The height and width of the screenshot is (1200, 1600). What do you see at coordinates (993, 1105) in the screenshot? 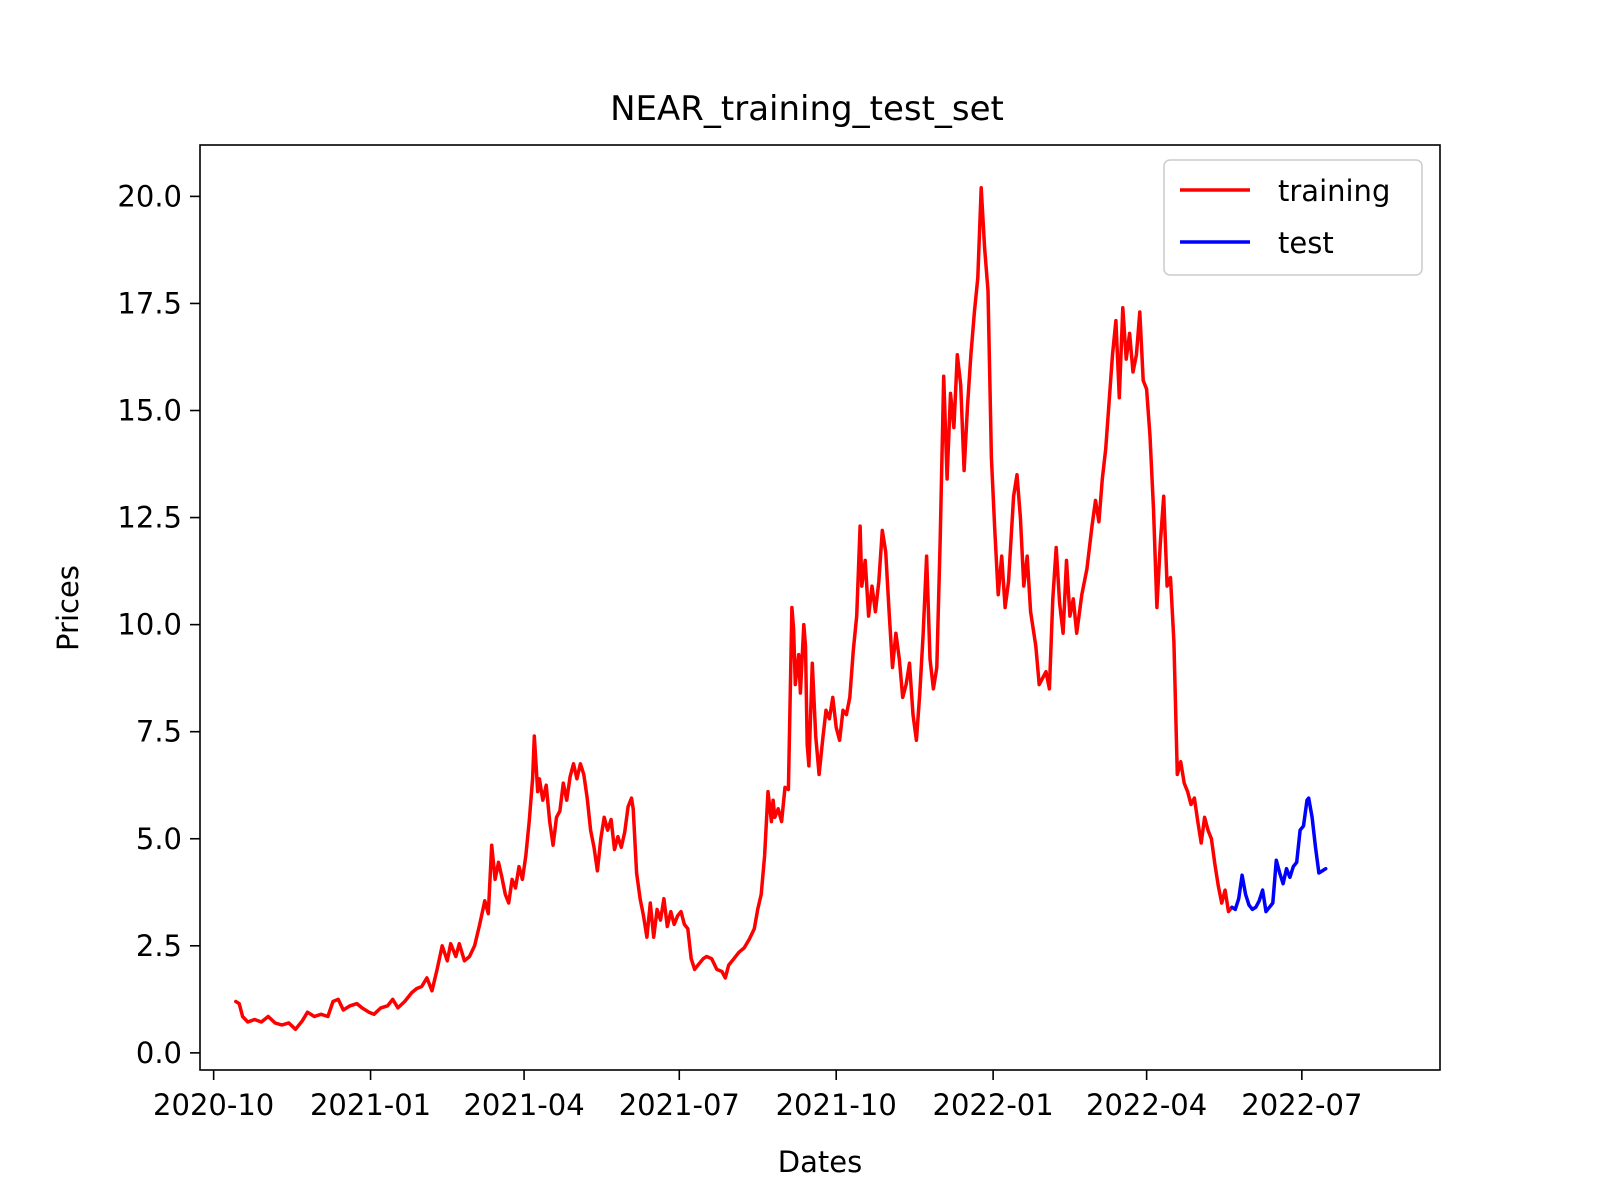
I see `x-tick-label: 2022-01` at bounding box center [993, 1105].